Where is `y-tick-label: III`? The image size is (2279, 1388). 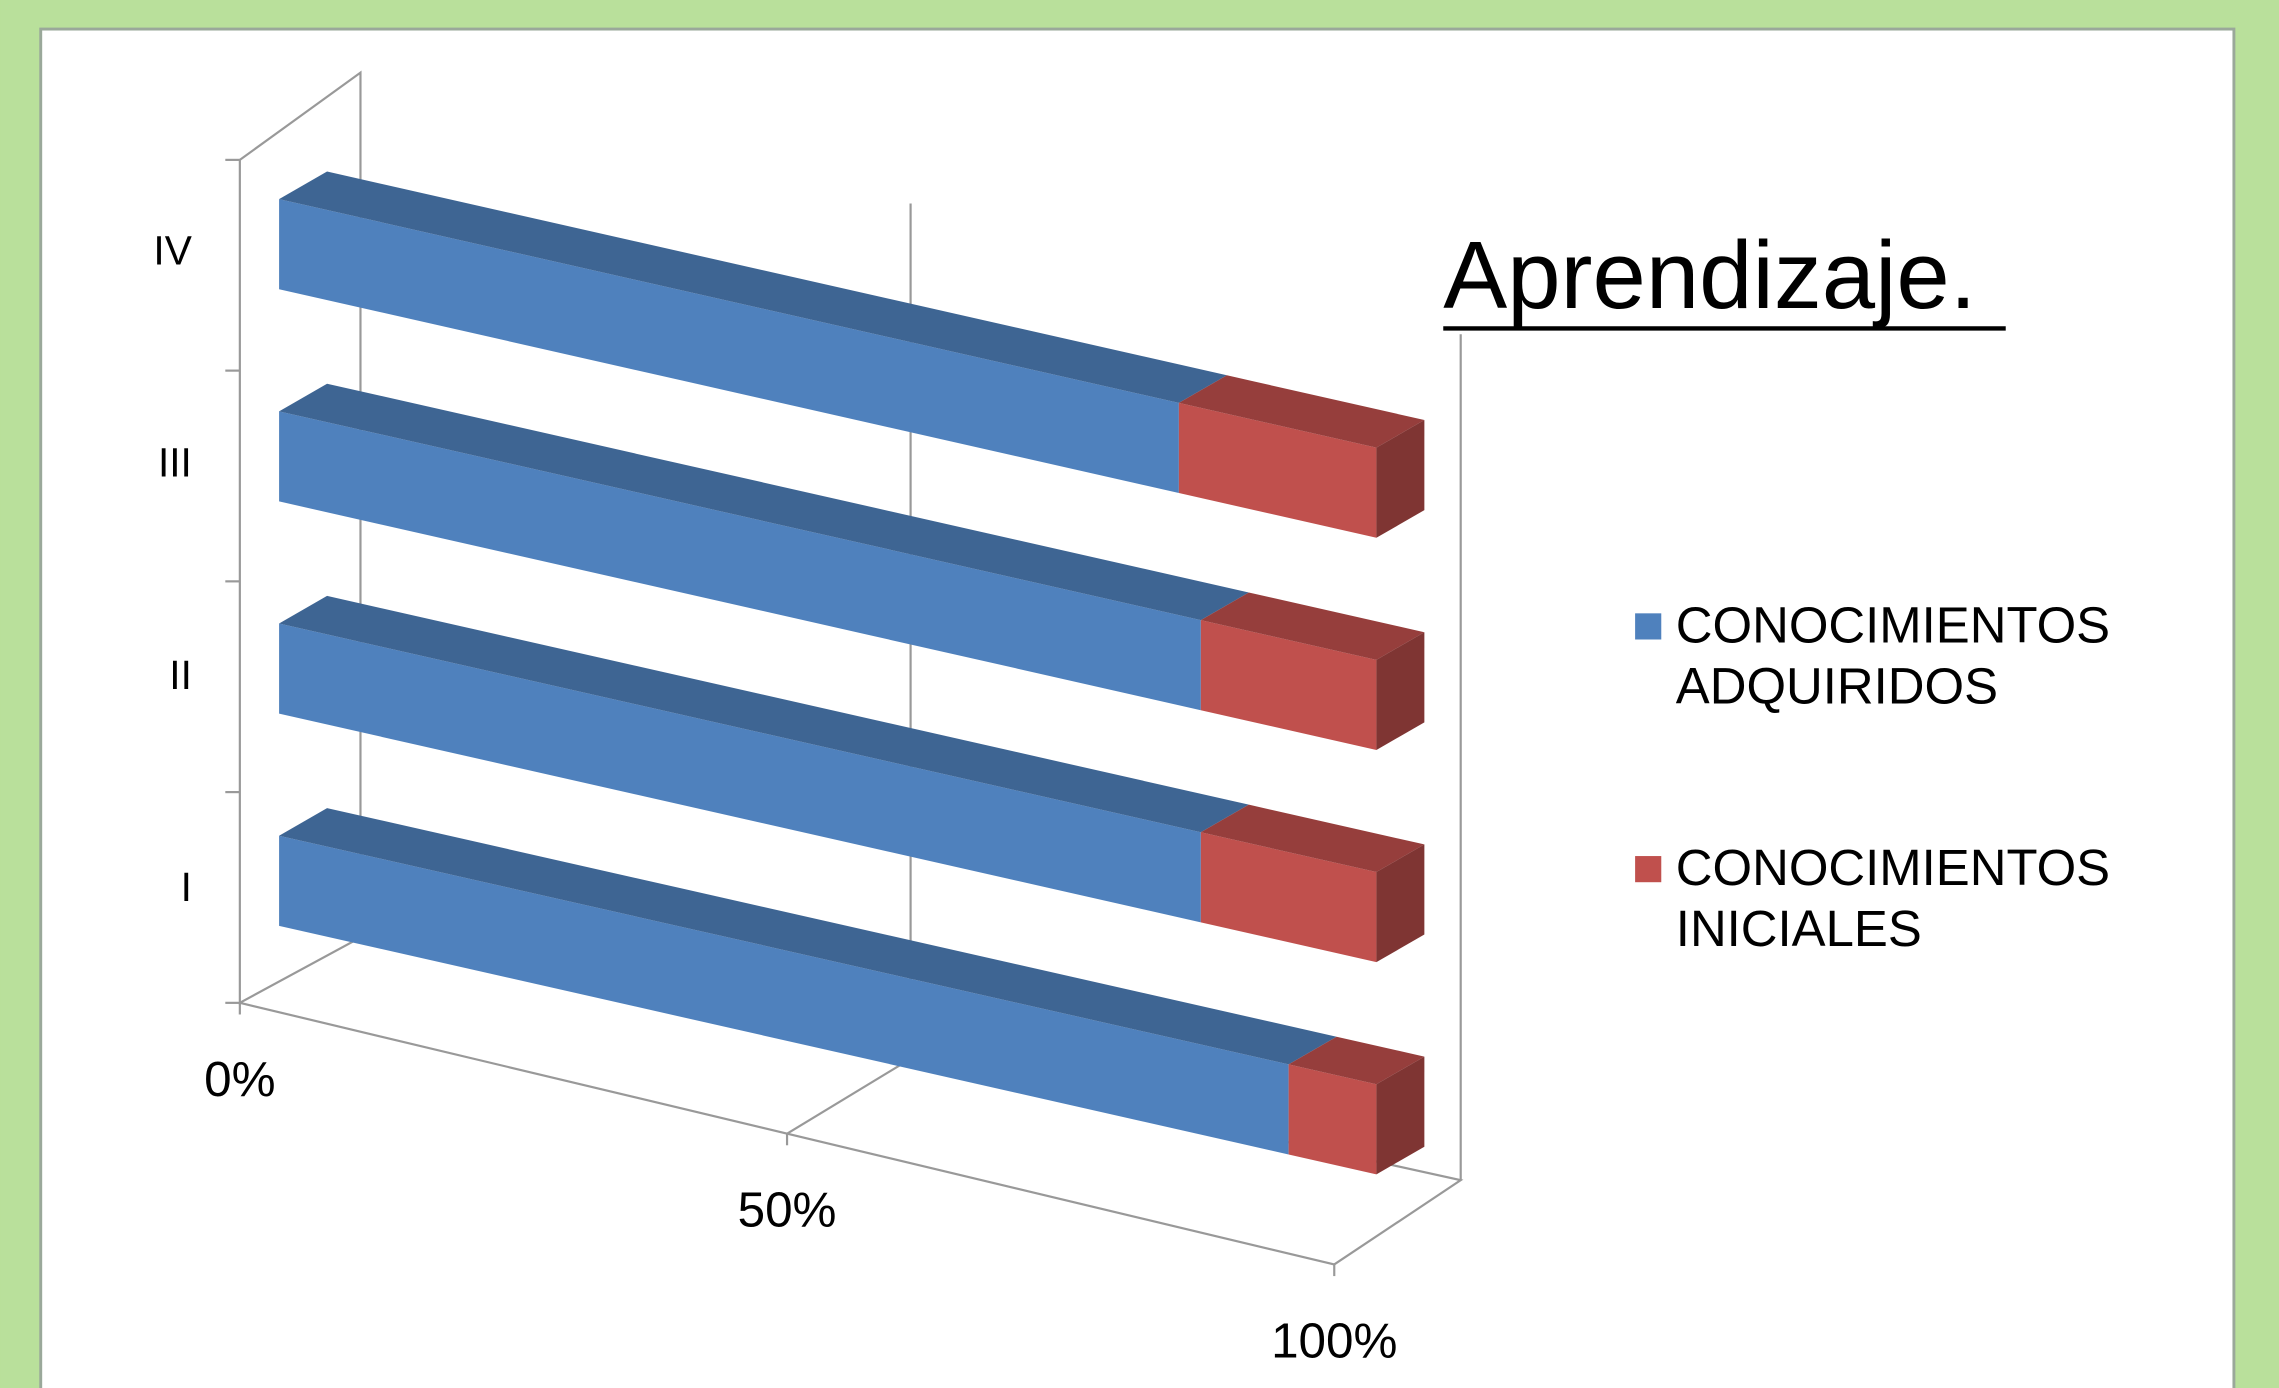 y-tick-label: III is located at coordinates (175, 463).